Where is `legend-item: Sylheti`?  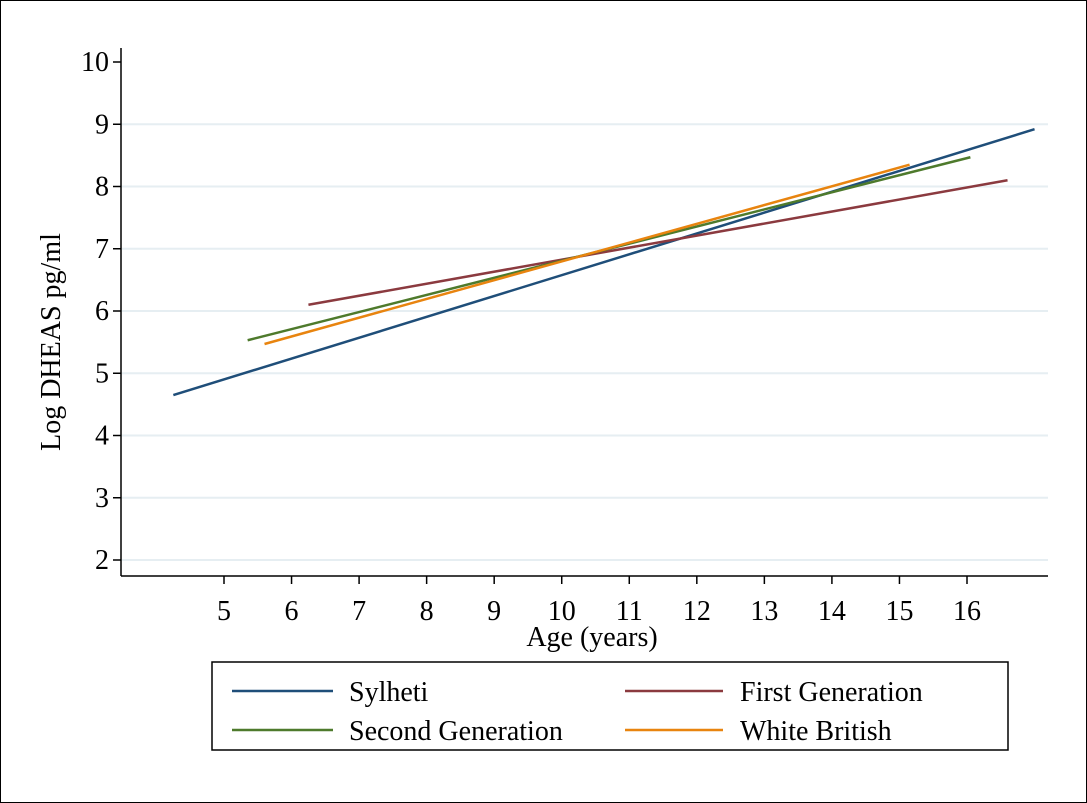 legend-item: Sylheti is located at coordinates (330, 692).